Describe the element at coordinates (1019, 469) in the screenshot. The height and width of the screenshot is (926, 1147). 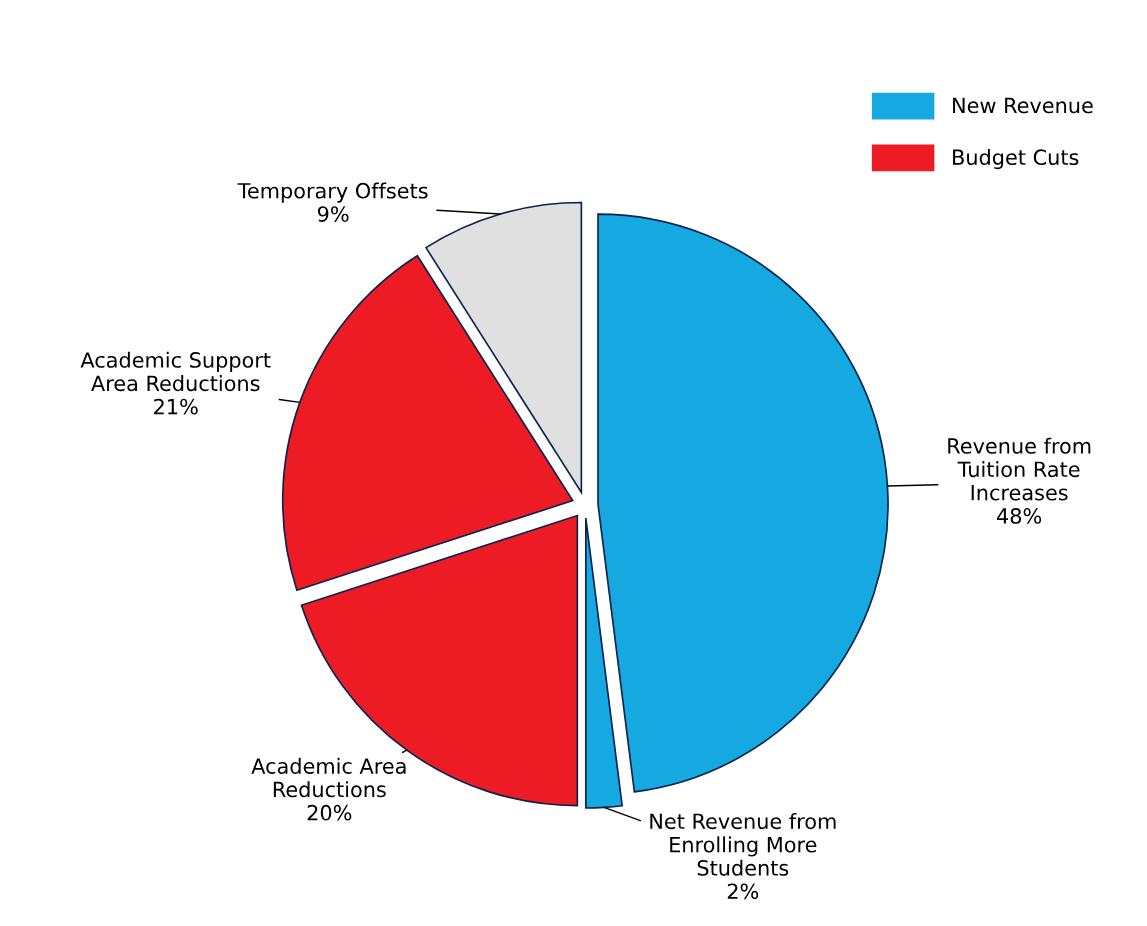
I see `slice-label: Revenue from Tuition Rate Increases` at that location.